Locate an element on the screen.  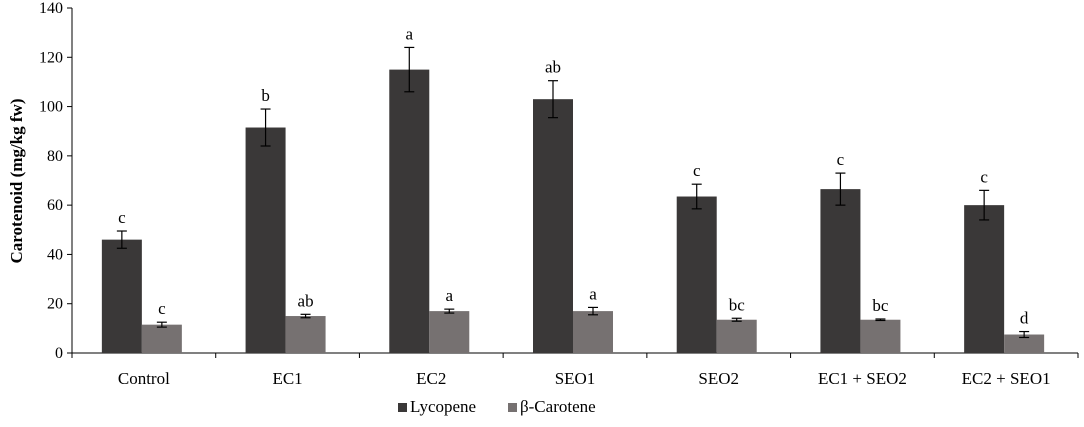
y-tick-label: 0 is located at coordinates (59, 353).